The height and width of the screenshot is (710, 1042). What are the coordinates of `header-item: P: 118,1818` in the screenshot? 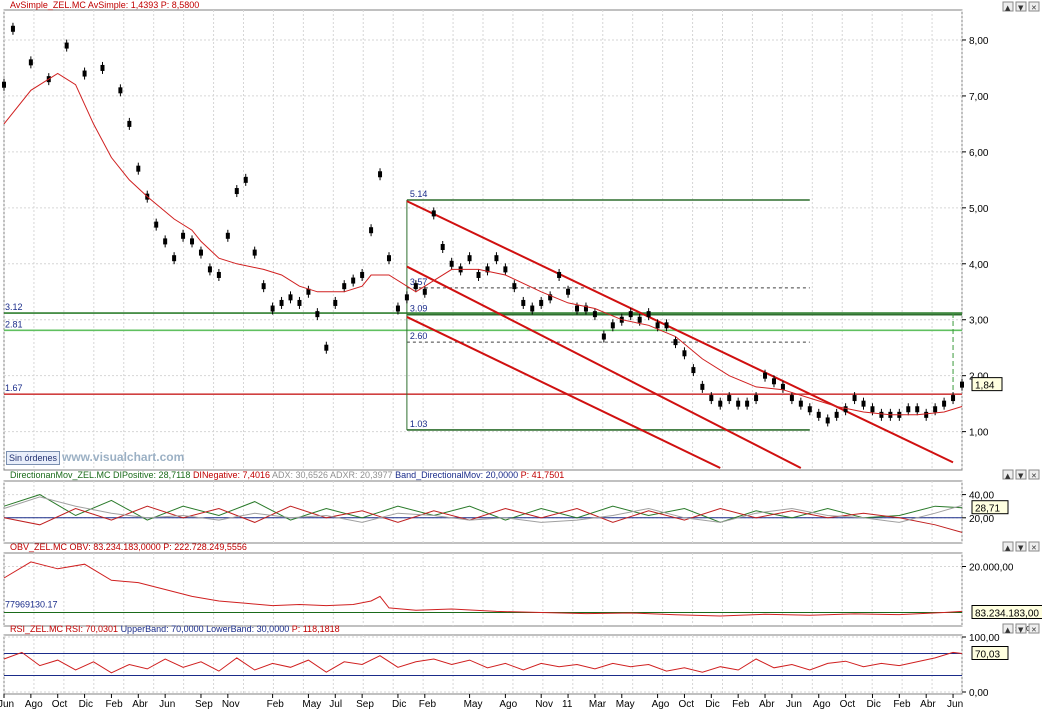 It's located at (316, 629).